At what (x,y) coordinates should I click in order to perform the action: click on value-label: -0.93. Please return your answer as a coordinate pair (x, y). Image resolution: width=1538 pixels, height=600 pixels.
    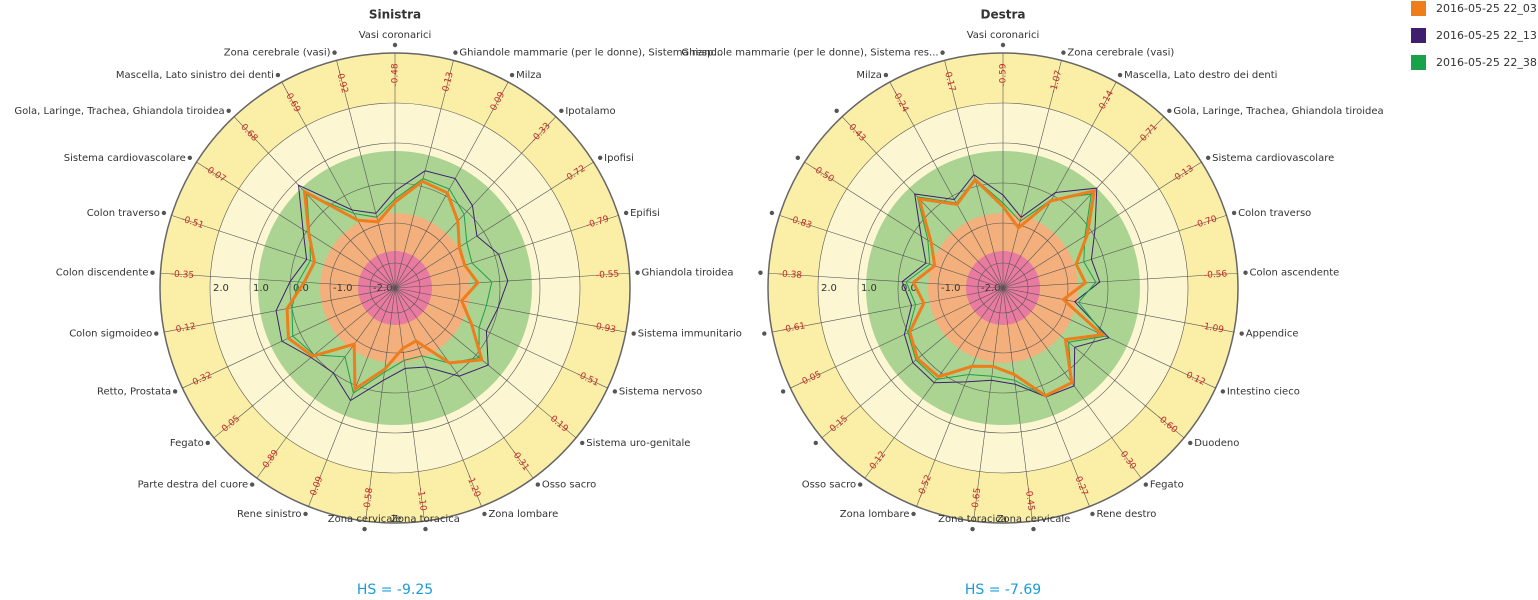
    Looking at the image, I should click on (604, 328).